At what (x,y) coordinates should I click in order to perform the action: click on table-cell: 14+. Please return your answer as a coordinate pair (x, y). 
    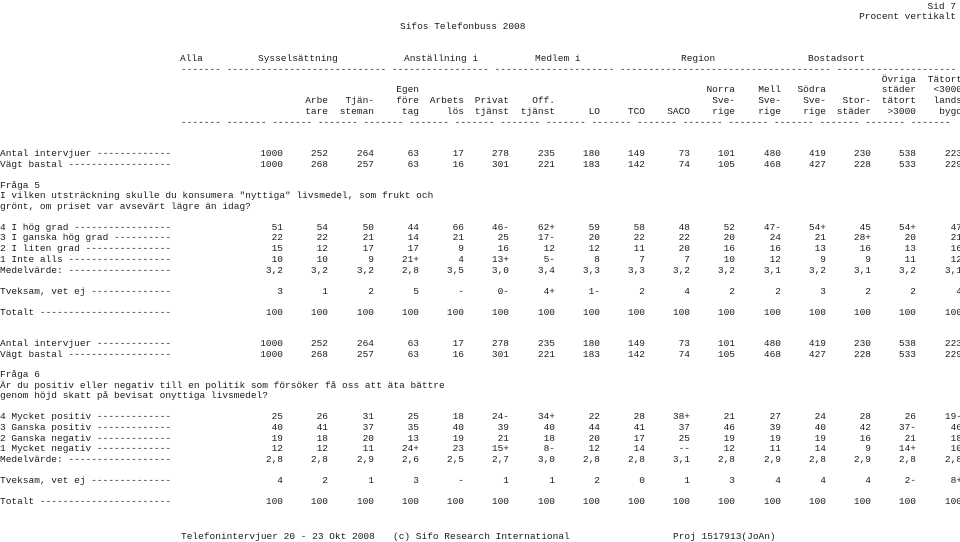
    Looking at the image, I should click on (907, 448).